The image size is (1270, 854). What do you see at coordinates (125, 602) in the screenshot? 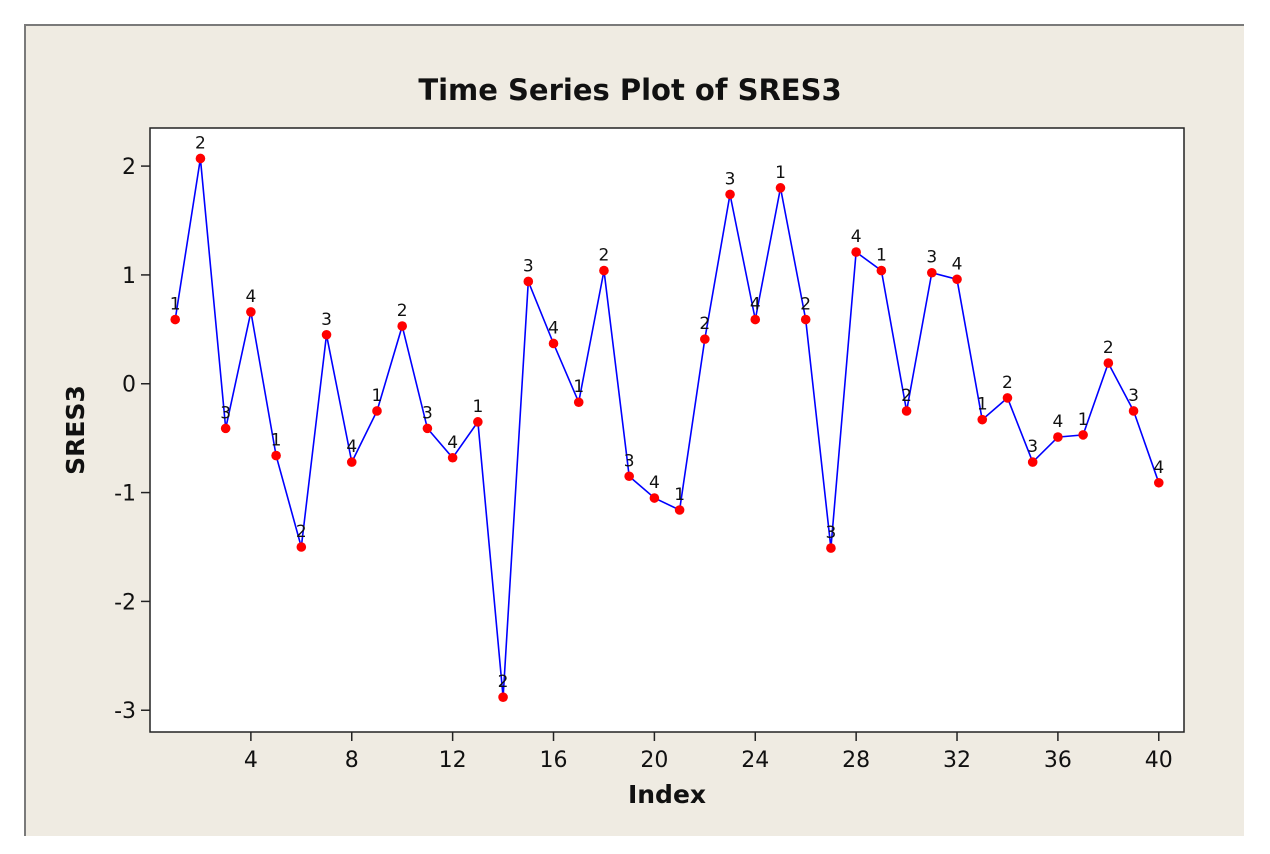
I see `y-tick-label: -2` at bounding box center [125, 602].